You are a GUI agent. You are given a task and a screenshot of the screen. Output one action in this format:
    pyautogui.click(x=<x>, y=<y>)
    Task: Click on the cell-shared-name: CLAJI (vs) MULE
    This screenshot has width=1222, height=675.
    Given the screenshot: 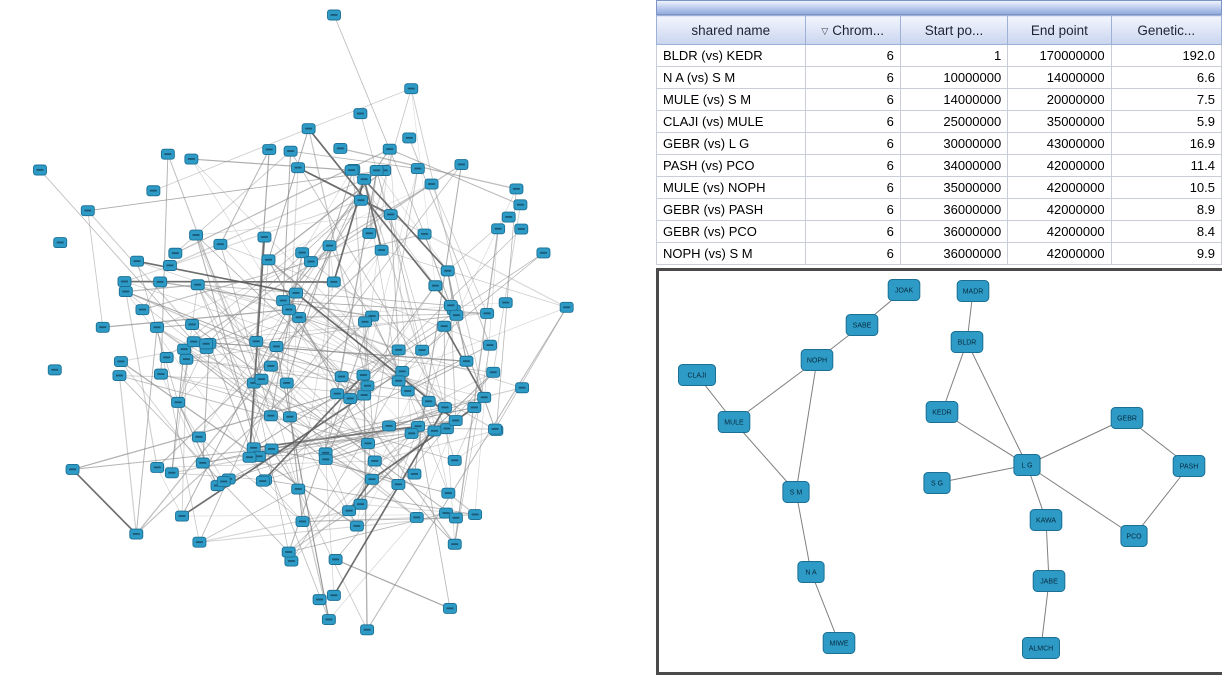 What is the action you would take?
    pyautogui.click(x=731, y=122)
    